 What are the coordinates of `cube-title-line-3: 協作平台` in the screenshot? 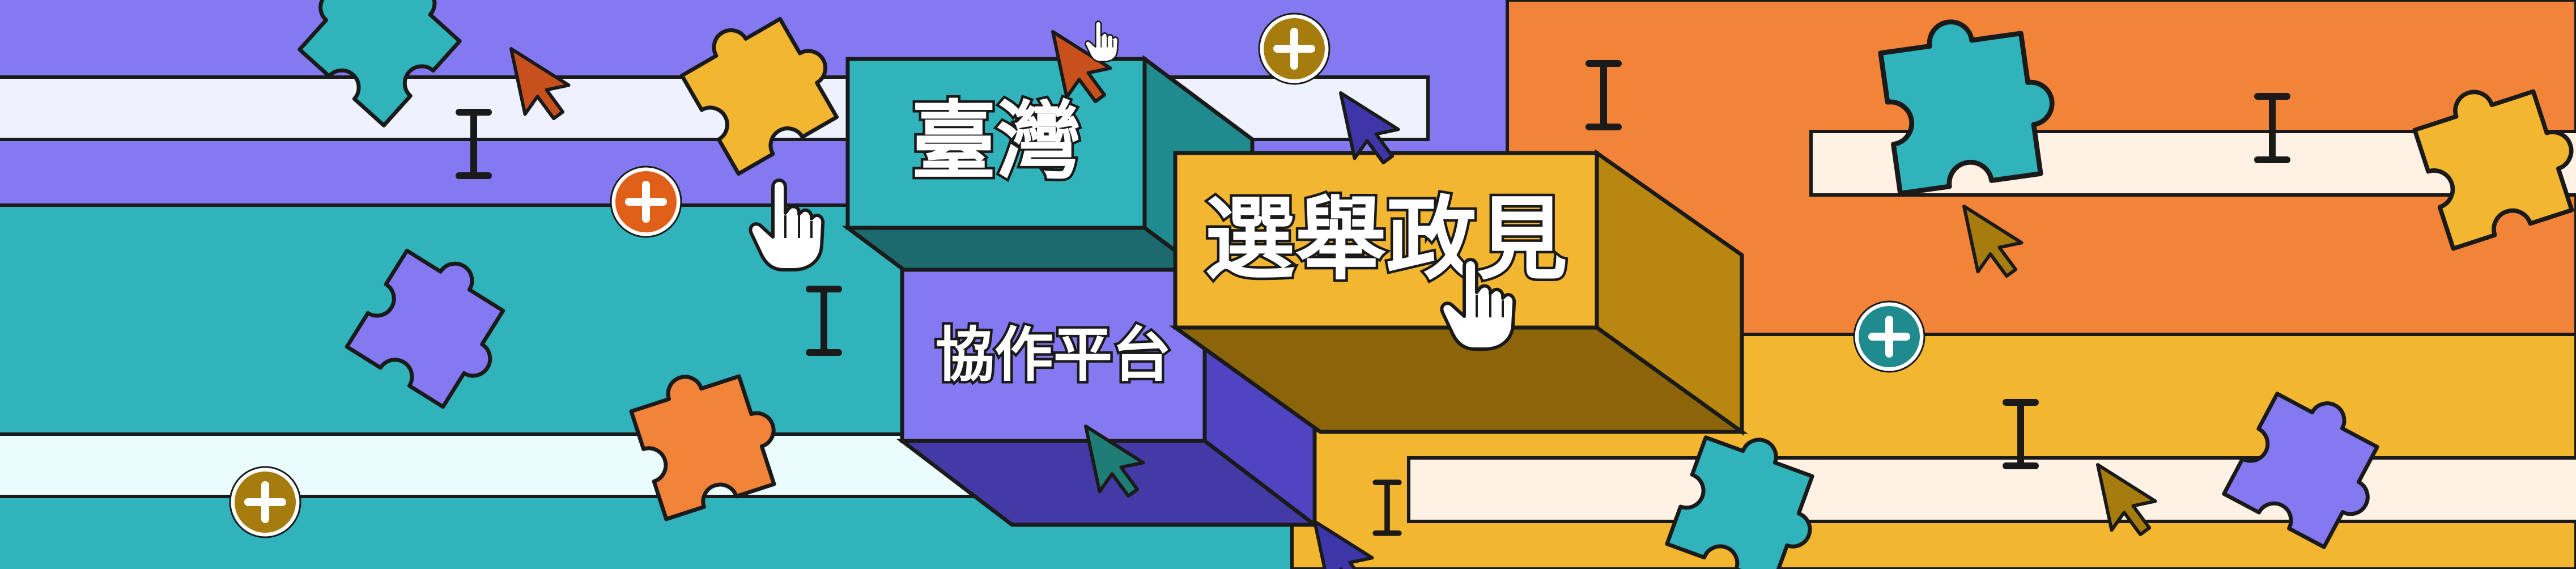 It's located at (1053, 354).